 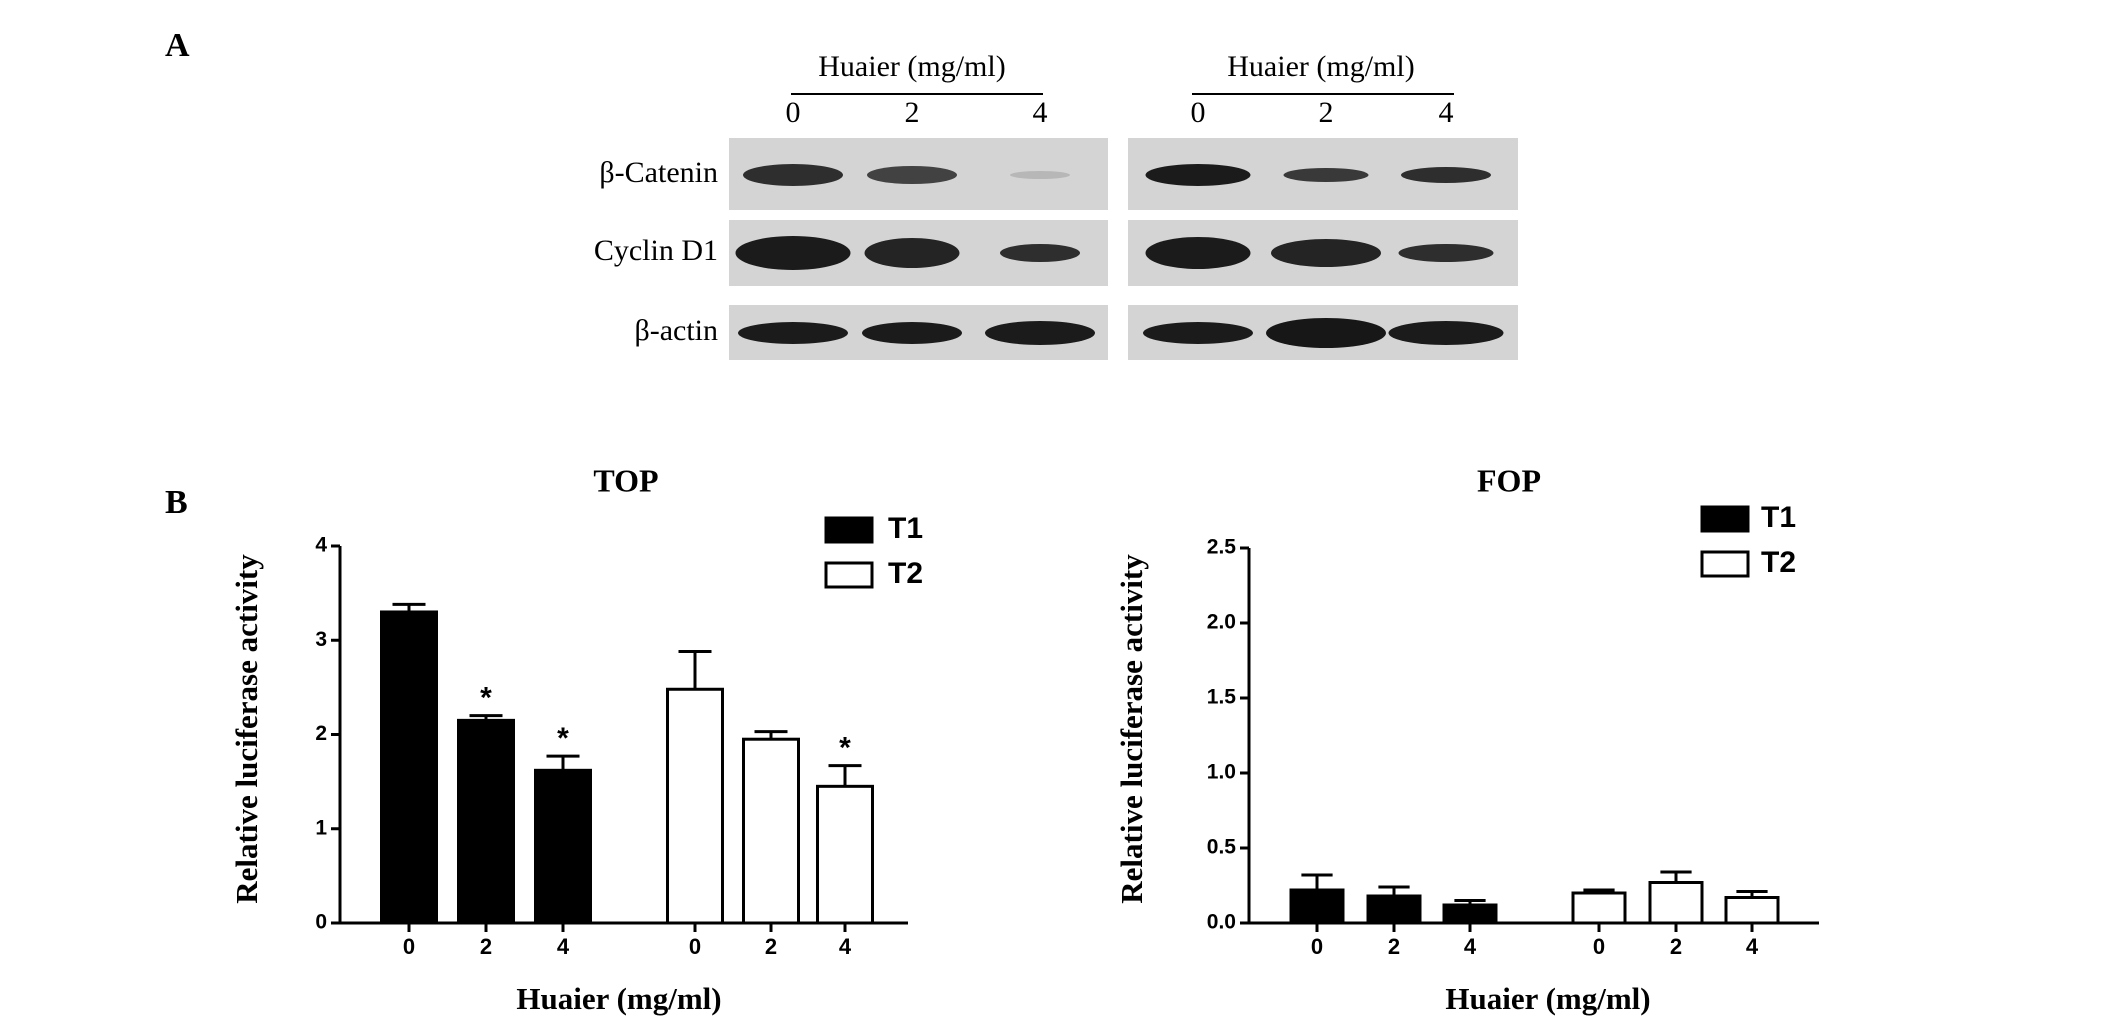 I want to click on y-tick-label: 4, so click(x=321, y=545).